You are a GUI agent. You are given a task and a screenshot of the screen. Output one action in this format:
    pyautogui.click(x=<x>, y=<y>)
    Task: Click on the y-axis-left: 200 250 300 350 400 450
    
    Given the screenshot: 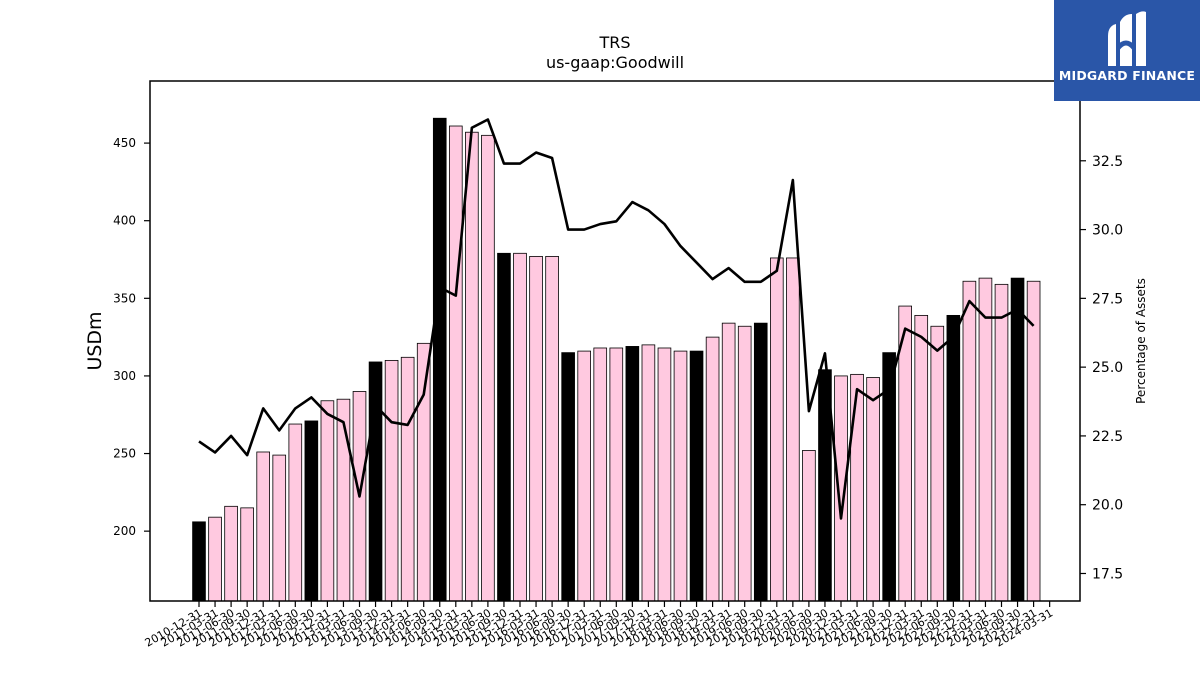 What is the action you would take?
    pyautogui.click(x=131, y=337)
    